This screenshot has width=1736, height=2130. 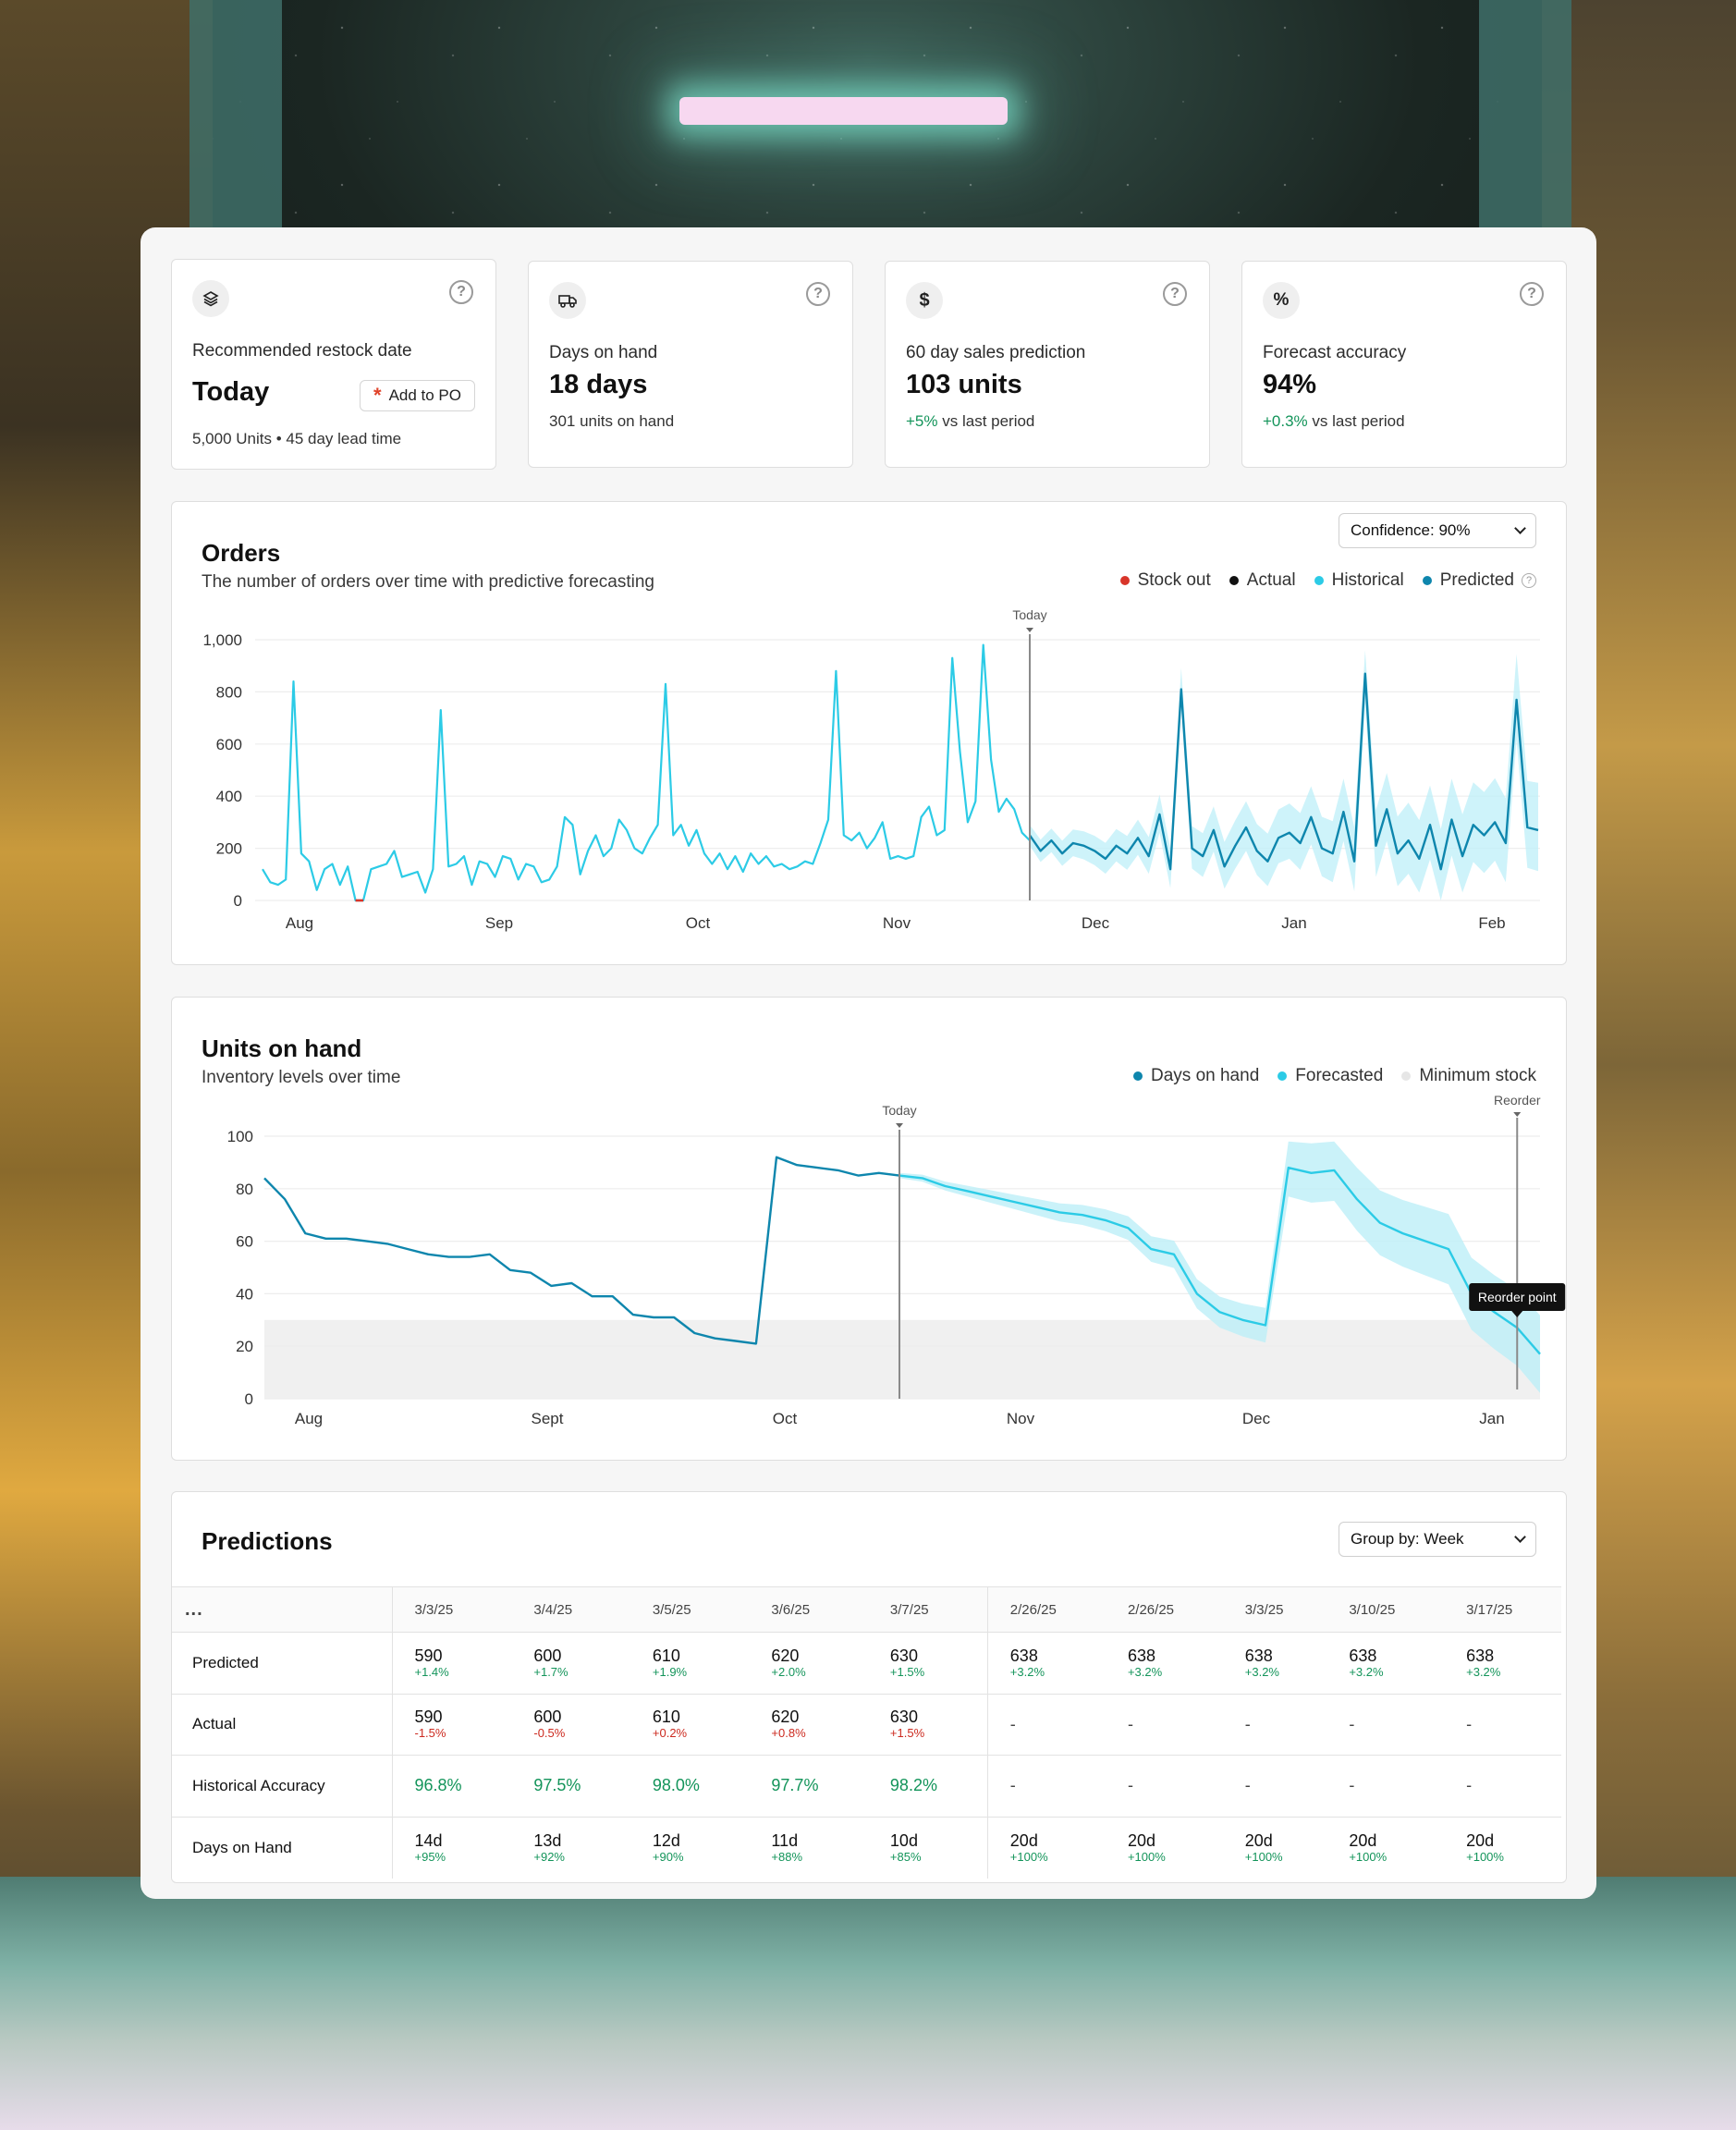 I want to click on reorder-tooltip-text: Reorder point, so click(x=1517, y=1297).